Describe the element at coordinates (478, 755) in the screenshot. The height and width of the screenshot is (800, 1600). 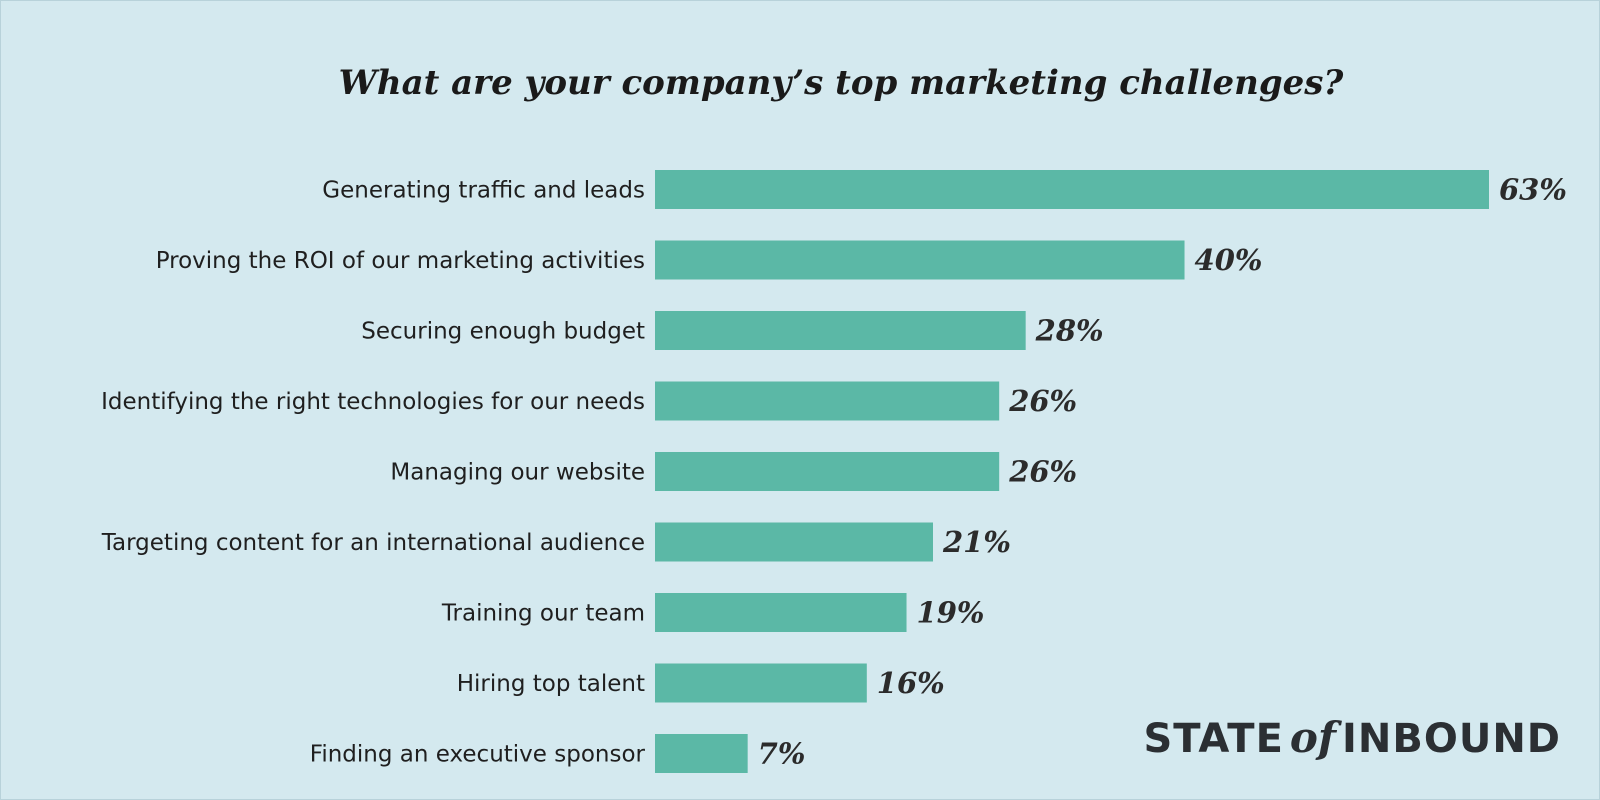
I see `category-label: Finding an executive sponsor` at that location.